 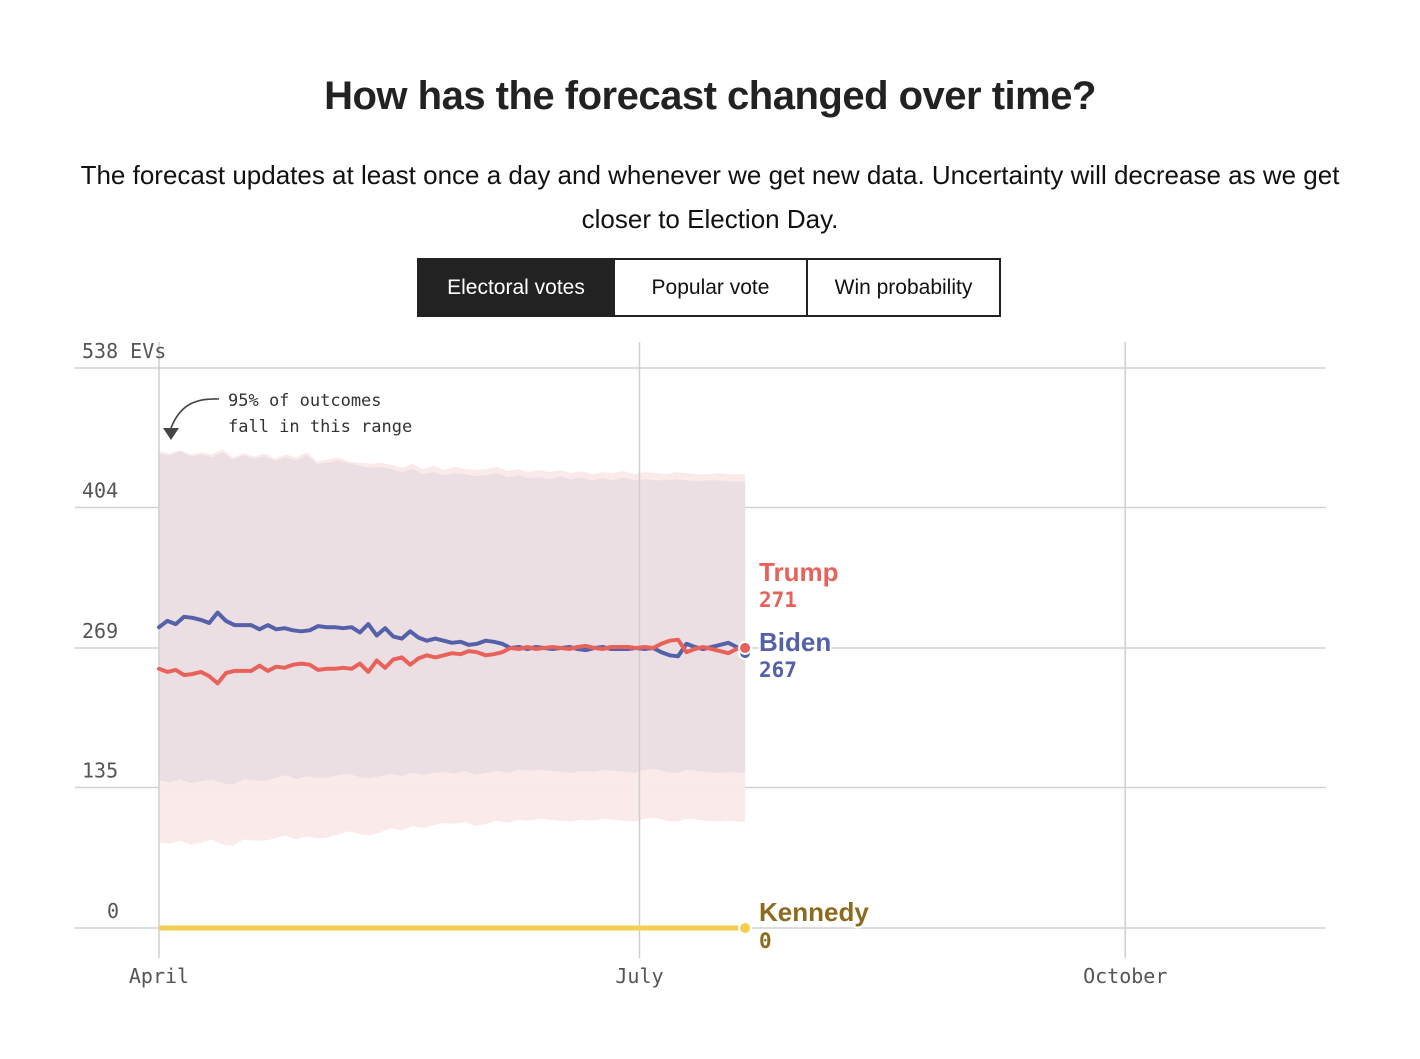 I want to click on range-annotation: 95% of outcomes fall in this range, so click(x=287, y=415).